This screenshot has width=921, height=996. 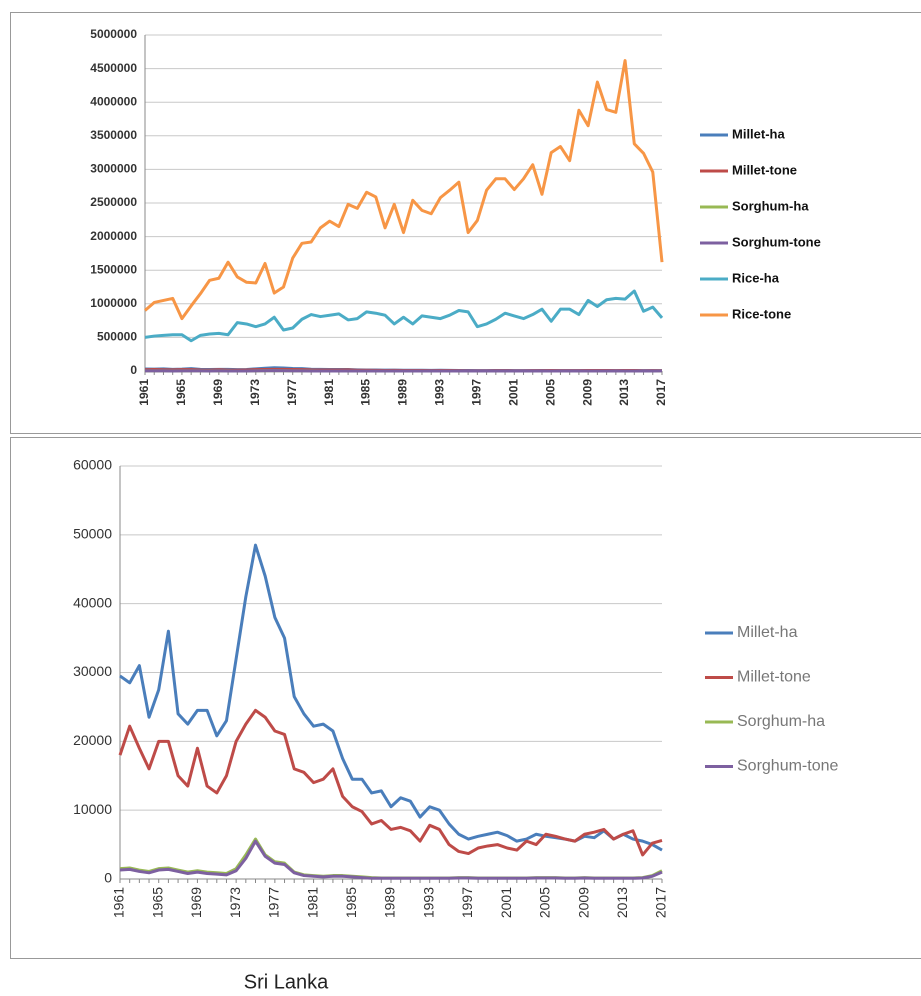 What do you see at coordinates (113, 135) in the screenshot?
I see `y-tick-label: 3500000` at bounding box center [113, 135].